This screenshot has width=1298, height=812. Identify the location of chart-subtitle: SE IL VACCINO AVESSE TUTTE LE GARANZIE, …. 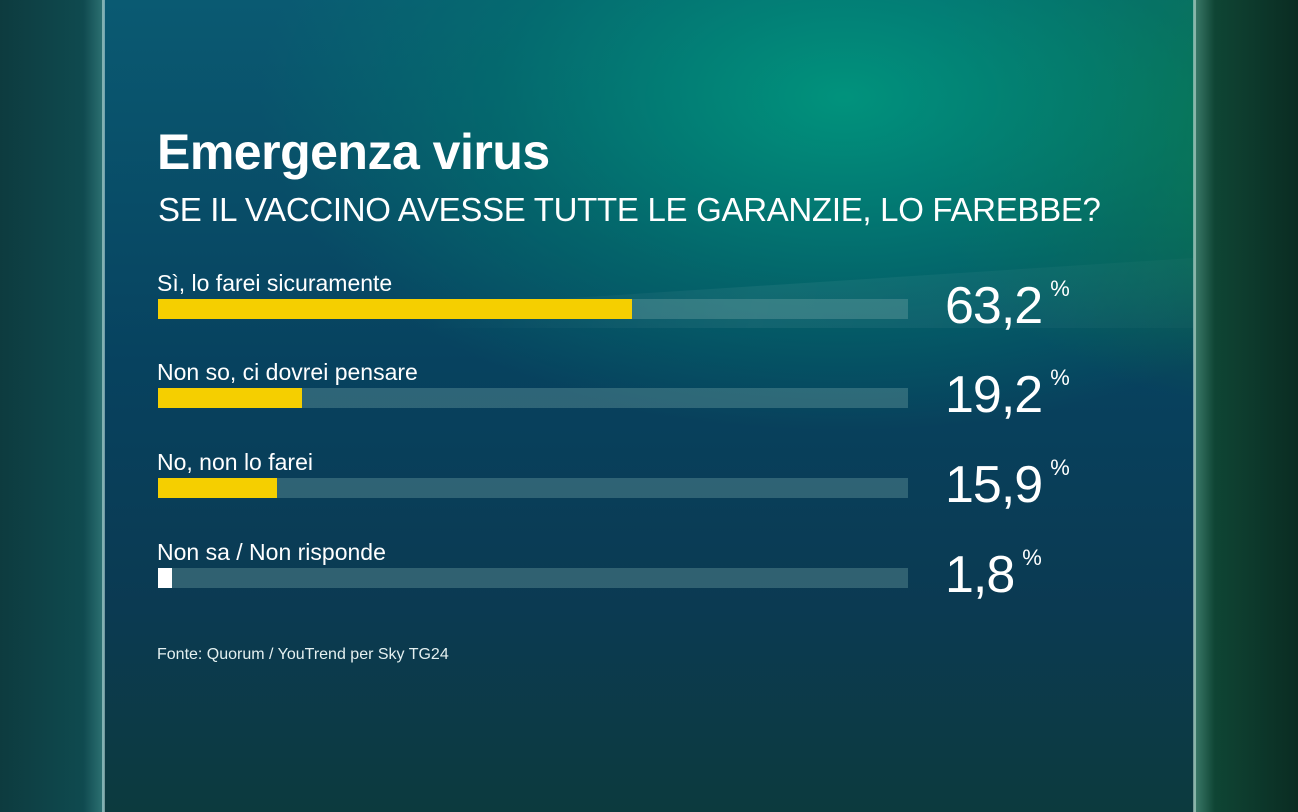
(629, 209).